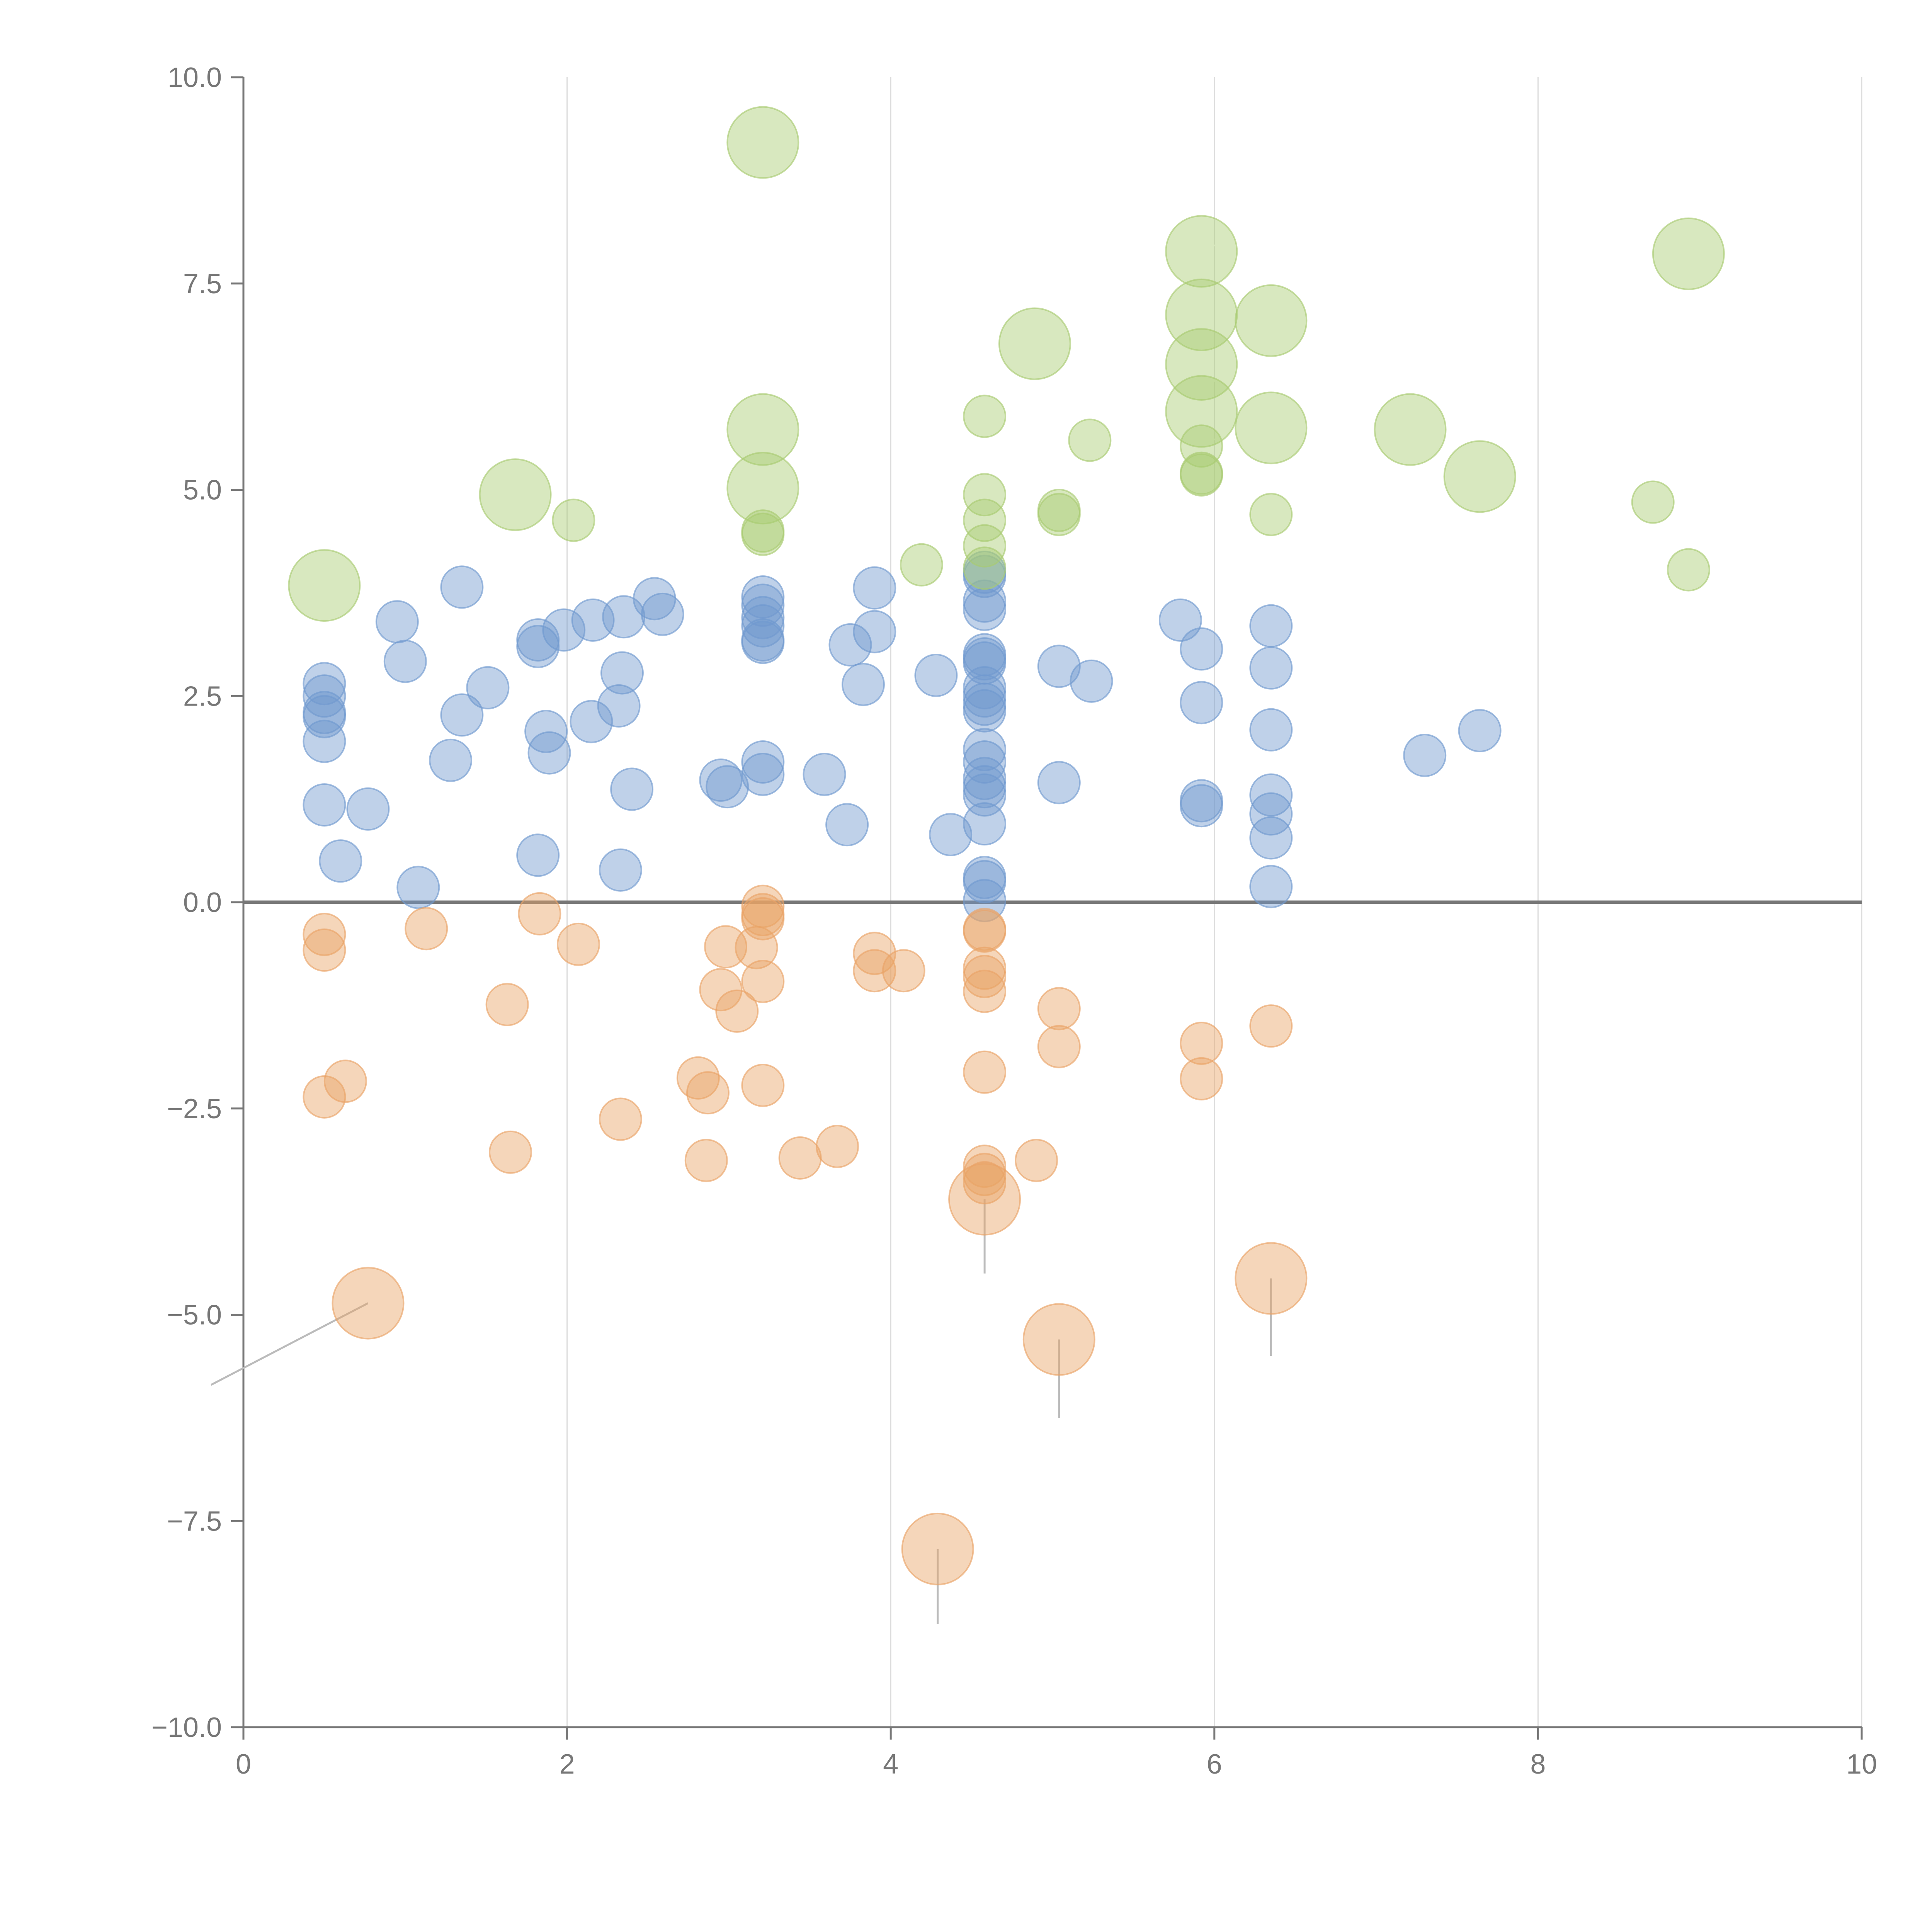  Describe the element at coordinates (1214, 1765) in the screenshot. I see `x-tick-label: 6` at that location.